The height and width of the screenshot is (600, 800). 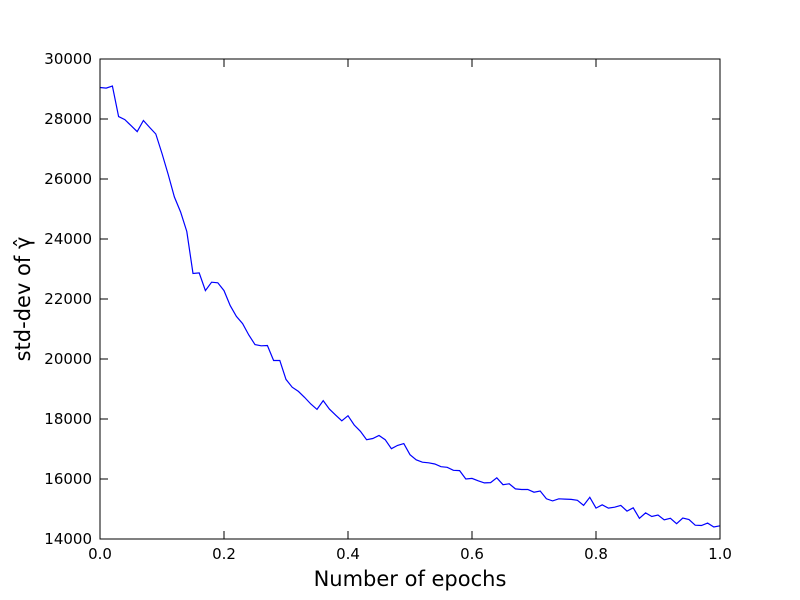 I want to click on y-axis-label: std-dev of γ̂, so click(x=23, y=299).